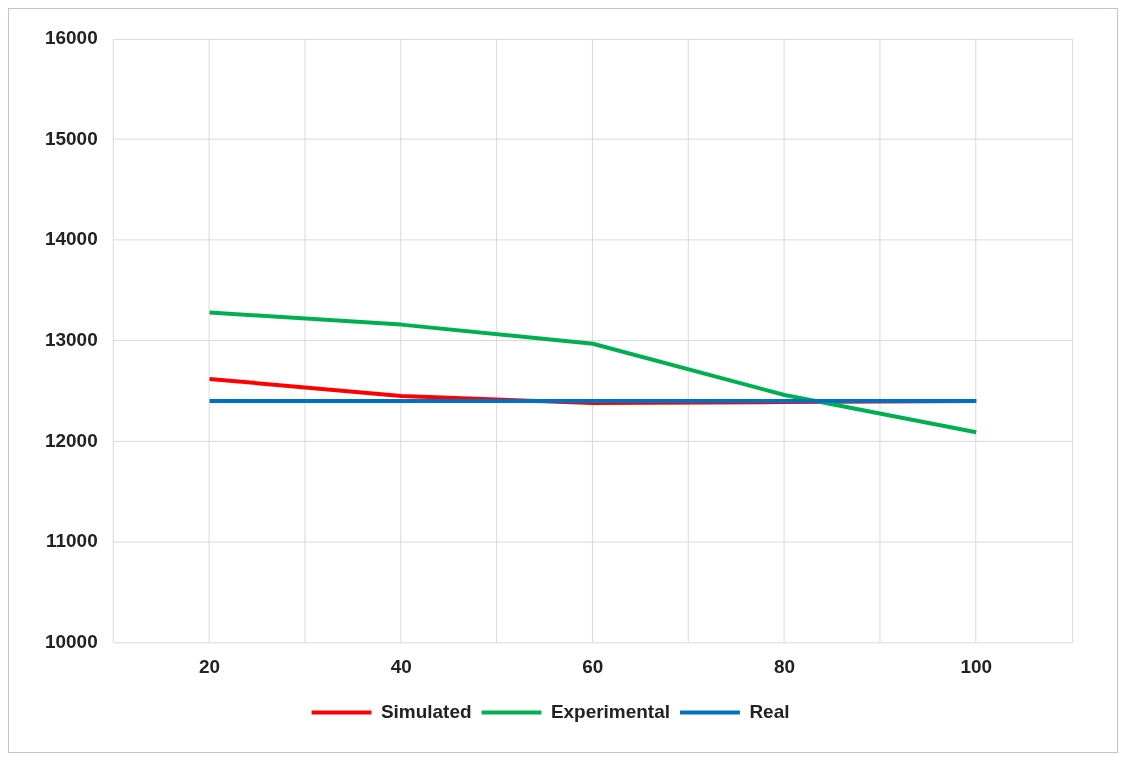 The image size is (1130, 765). What do you see at coordinates (71, 138) in the screenshot?
I see `y-tick-label: 15000` at bounding box center [71, 138].